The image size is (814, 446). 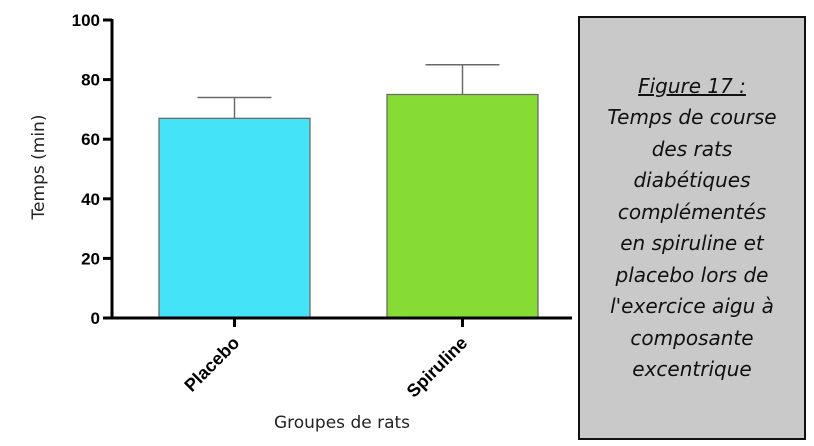 I want to click on y-tick-label-80: 80, so click(x=90, y=80).